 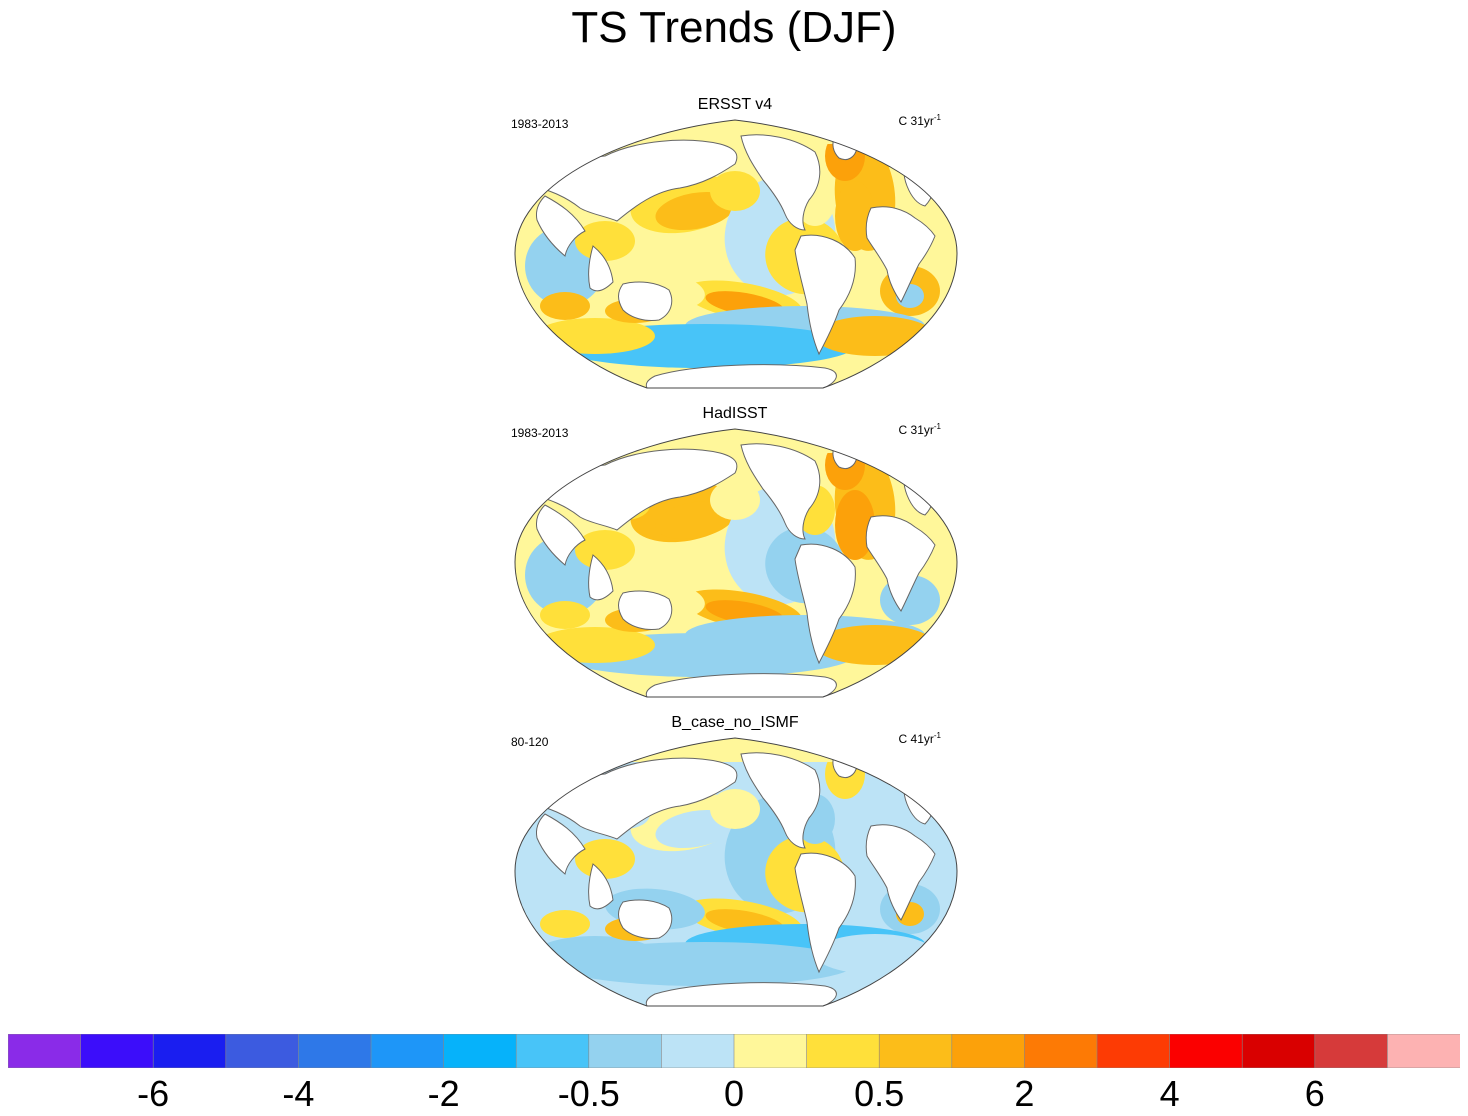 What do you see at coordinates (735, 413) in the screenshot?
I see `panel-title: HadISST` at bounding box center [735, 413].